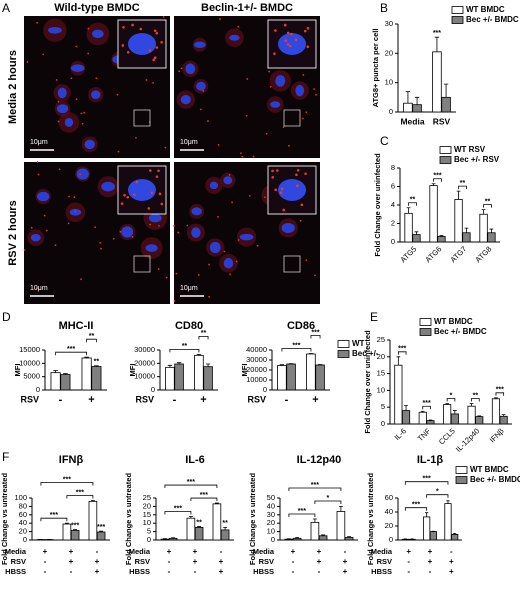  What do you see at coordinates (319, 460) in the screenshot?
I see `chart-title: IL-12p40` at bounding box center [319, 460].